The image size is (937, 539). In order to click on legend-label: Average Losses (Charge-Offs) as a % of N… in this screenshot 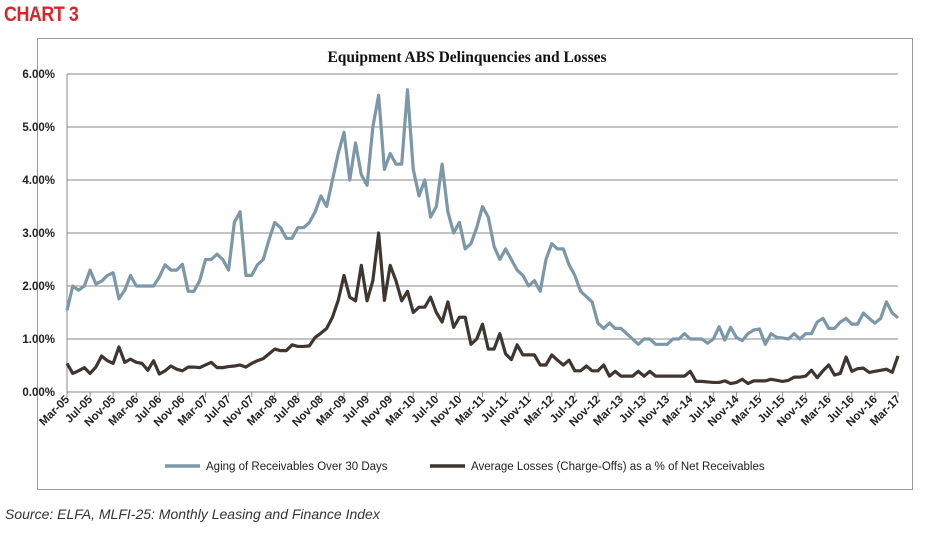, I will do `click(618, 467)`.